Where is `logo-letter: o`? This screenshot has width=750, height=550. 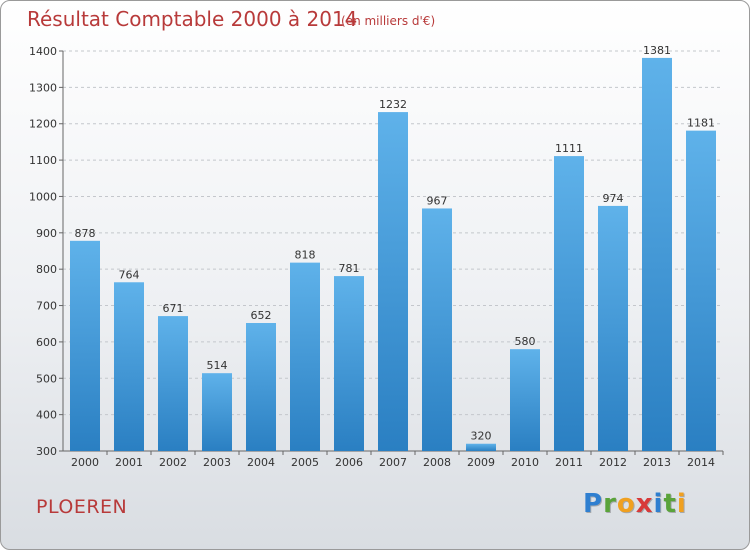 logo-letter: o is located at coordinates (626, 504).